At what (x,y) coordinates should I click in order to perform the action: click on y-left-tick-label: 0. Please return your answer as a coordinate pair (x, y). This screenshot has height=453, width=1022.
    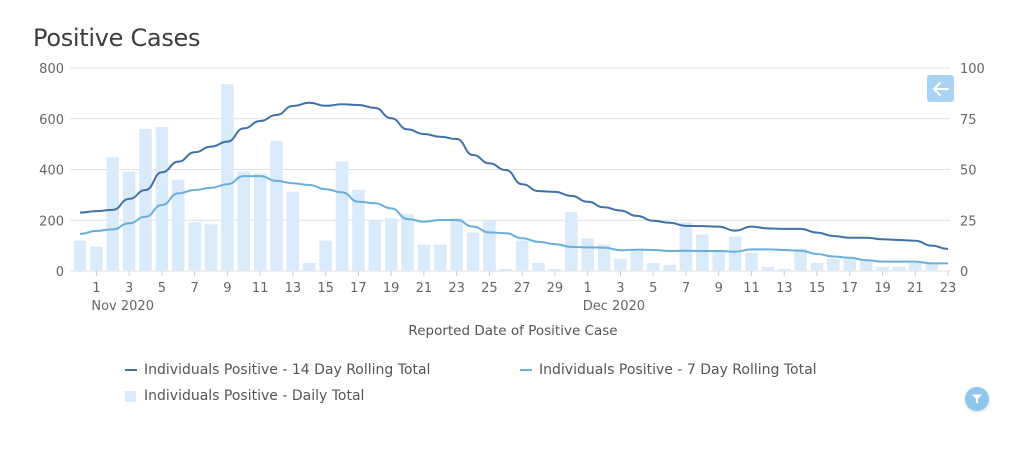
    Looking at the image, I should click on (60, 272).